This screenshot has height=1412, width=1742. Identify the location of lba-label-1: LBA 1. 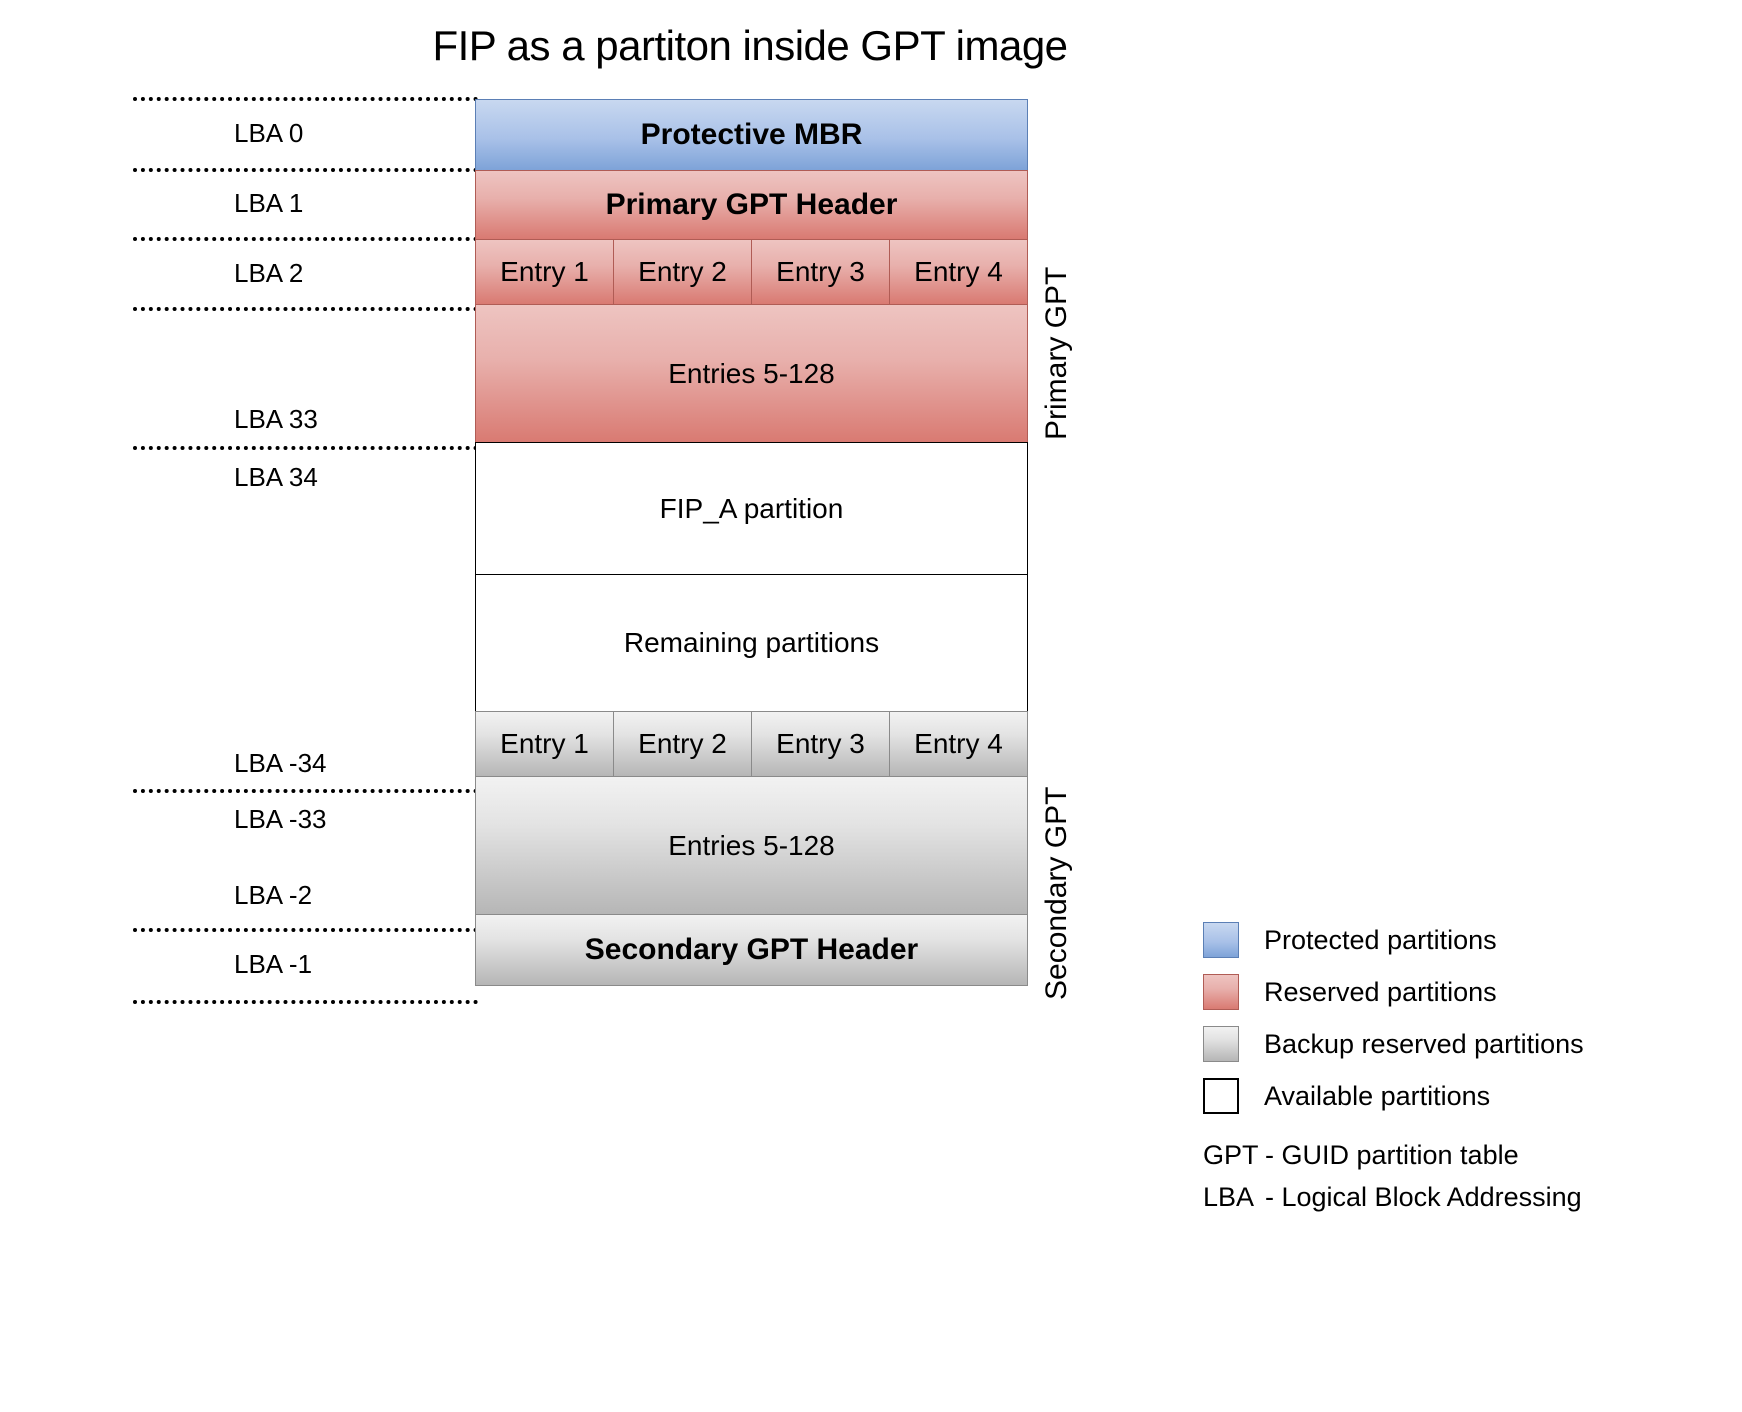
(269, 203).